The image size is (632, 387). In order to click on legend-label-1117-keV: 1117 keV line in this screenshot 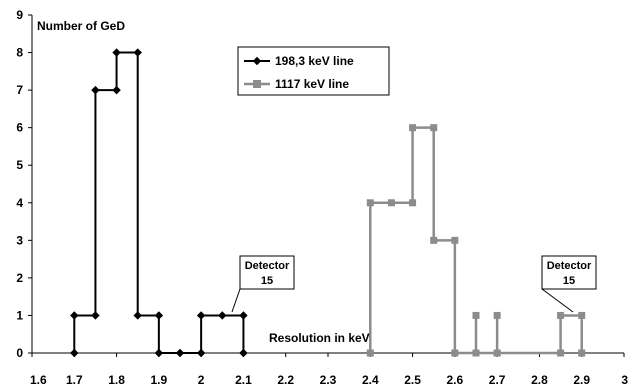, I will do `click(312, 84)`.